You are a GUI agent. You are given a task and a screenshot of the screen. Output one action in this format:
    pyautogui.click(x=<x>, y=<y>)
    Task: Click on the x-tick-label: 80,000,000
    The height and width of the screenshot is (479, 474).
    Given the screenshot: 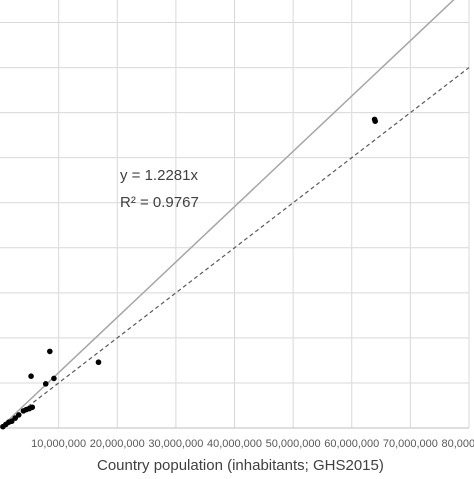 What is the action you would take?
    pyautogui.click(x=457, y=444)
    